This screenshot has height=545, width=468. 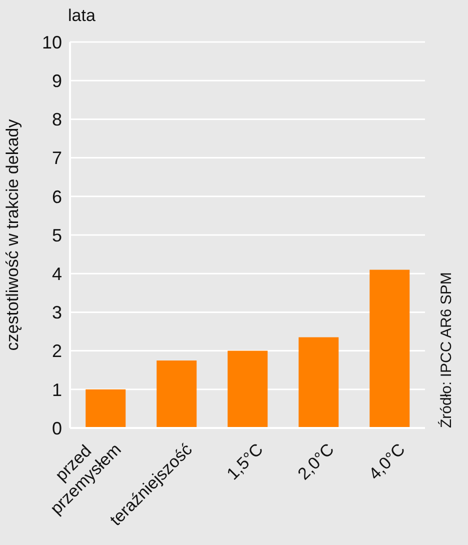 What do you see at coordinates (52, 42) in the screenshot?
I see `y-tick-label: 10` at bounding box center [52, 42].